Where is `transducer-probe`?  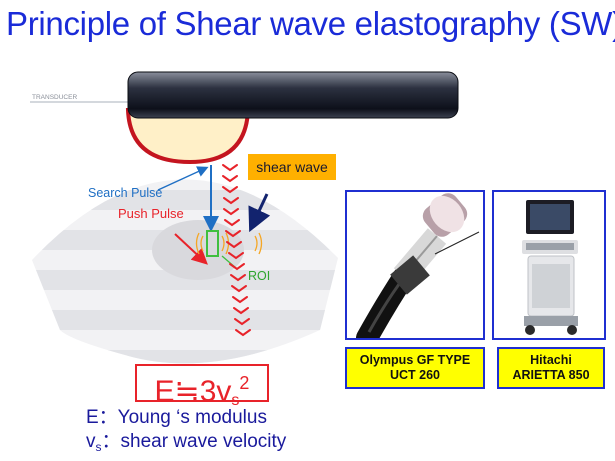 transducer-probe is located at coordinates (293, 95).